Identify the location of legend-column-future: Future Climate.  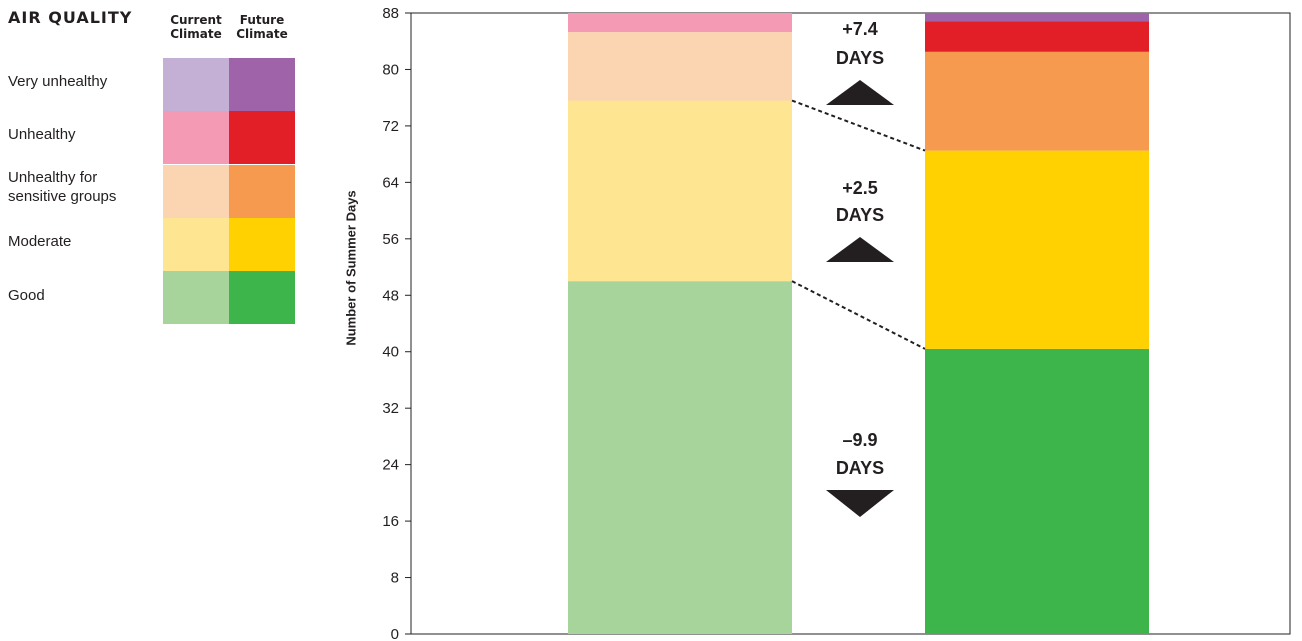
(262, 27).